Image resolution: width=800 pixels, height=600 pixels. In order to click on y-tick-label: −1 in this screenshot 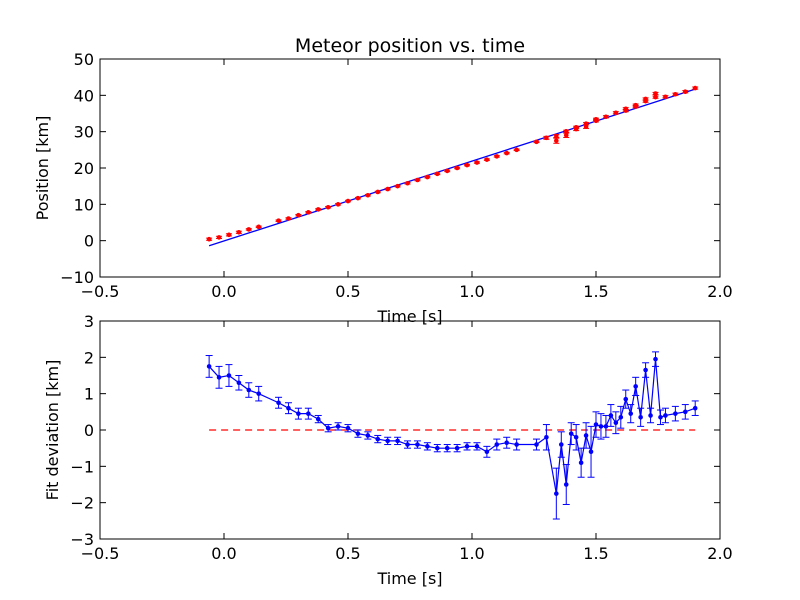, I will do `click(82, 466)`.